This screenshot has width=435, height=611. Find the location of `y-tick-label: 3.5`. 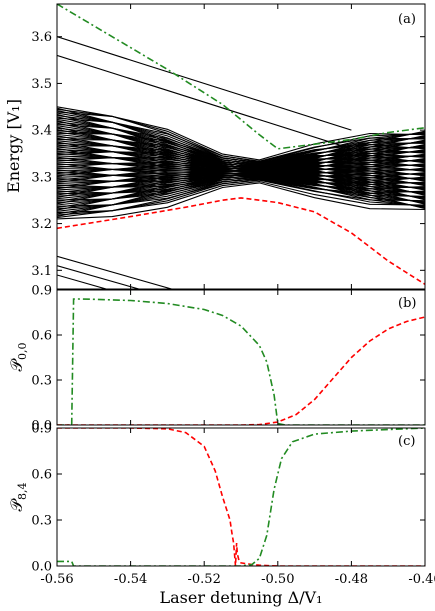

y-tick-label: 3.5 is located at coordinates (41, 84).